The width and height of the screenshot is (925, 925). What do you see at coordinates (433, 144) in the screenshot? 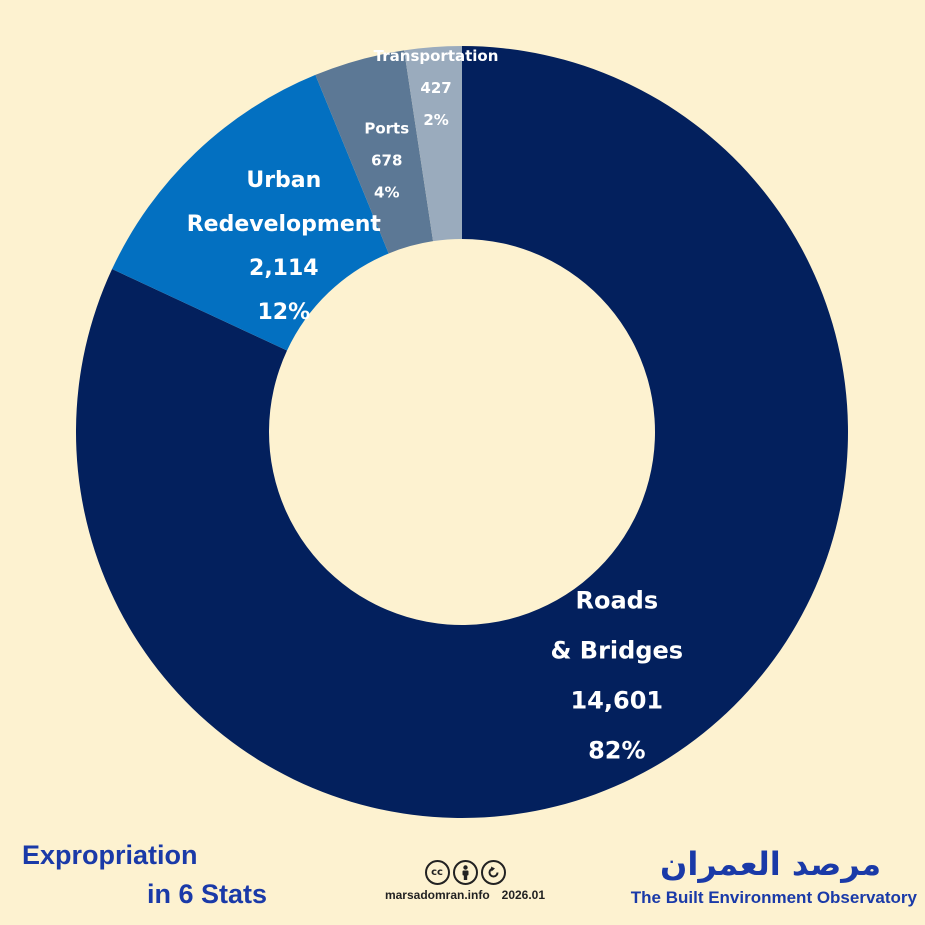
I see `slice-transportation` at bounding box center [433, 144].